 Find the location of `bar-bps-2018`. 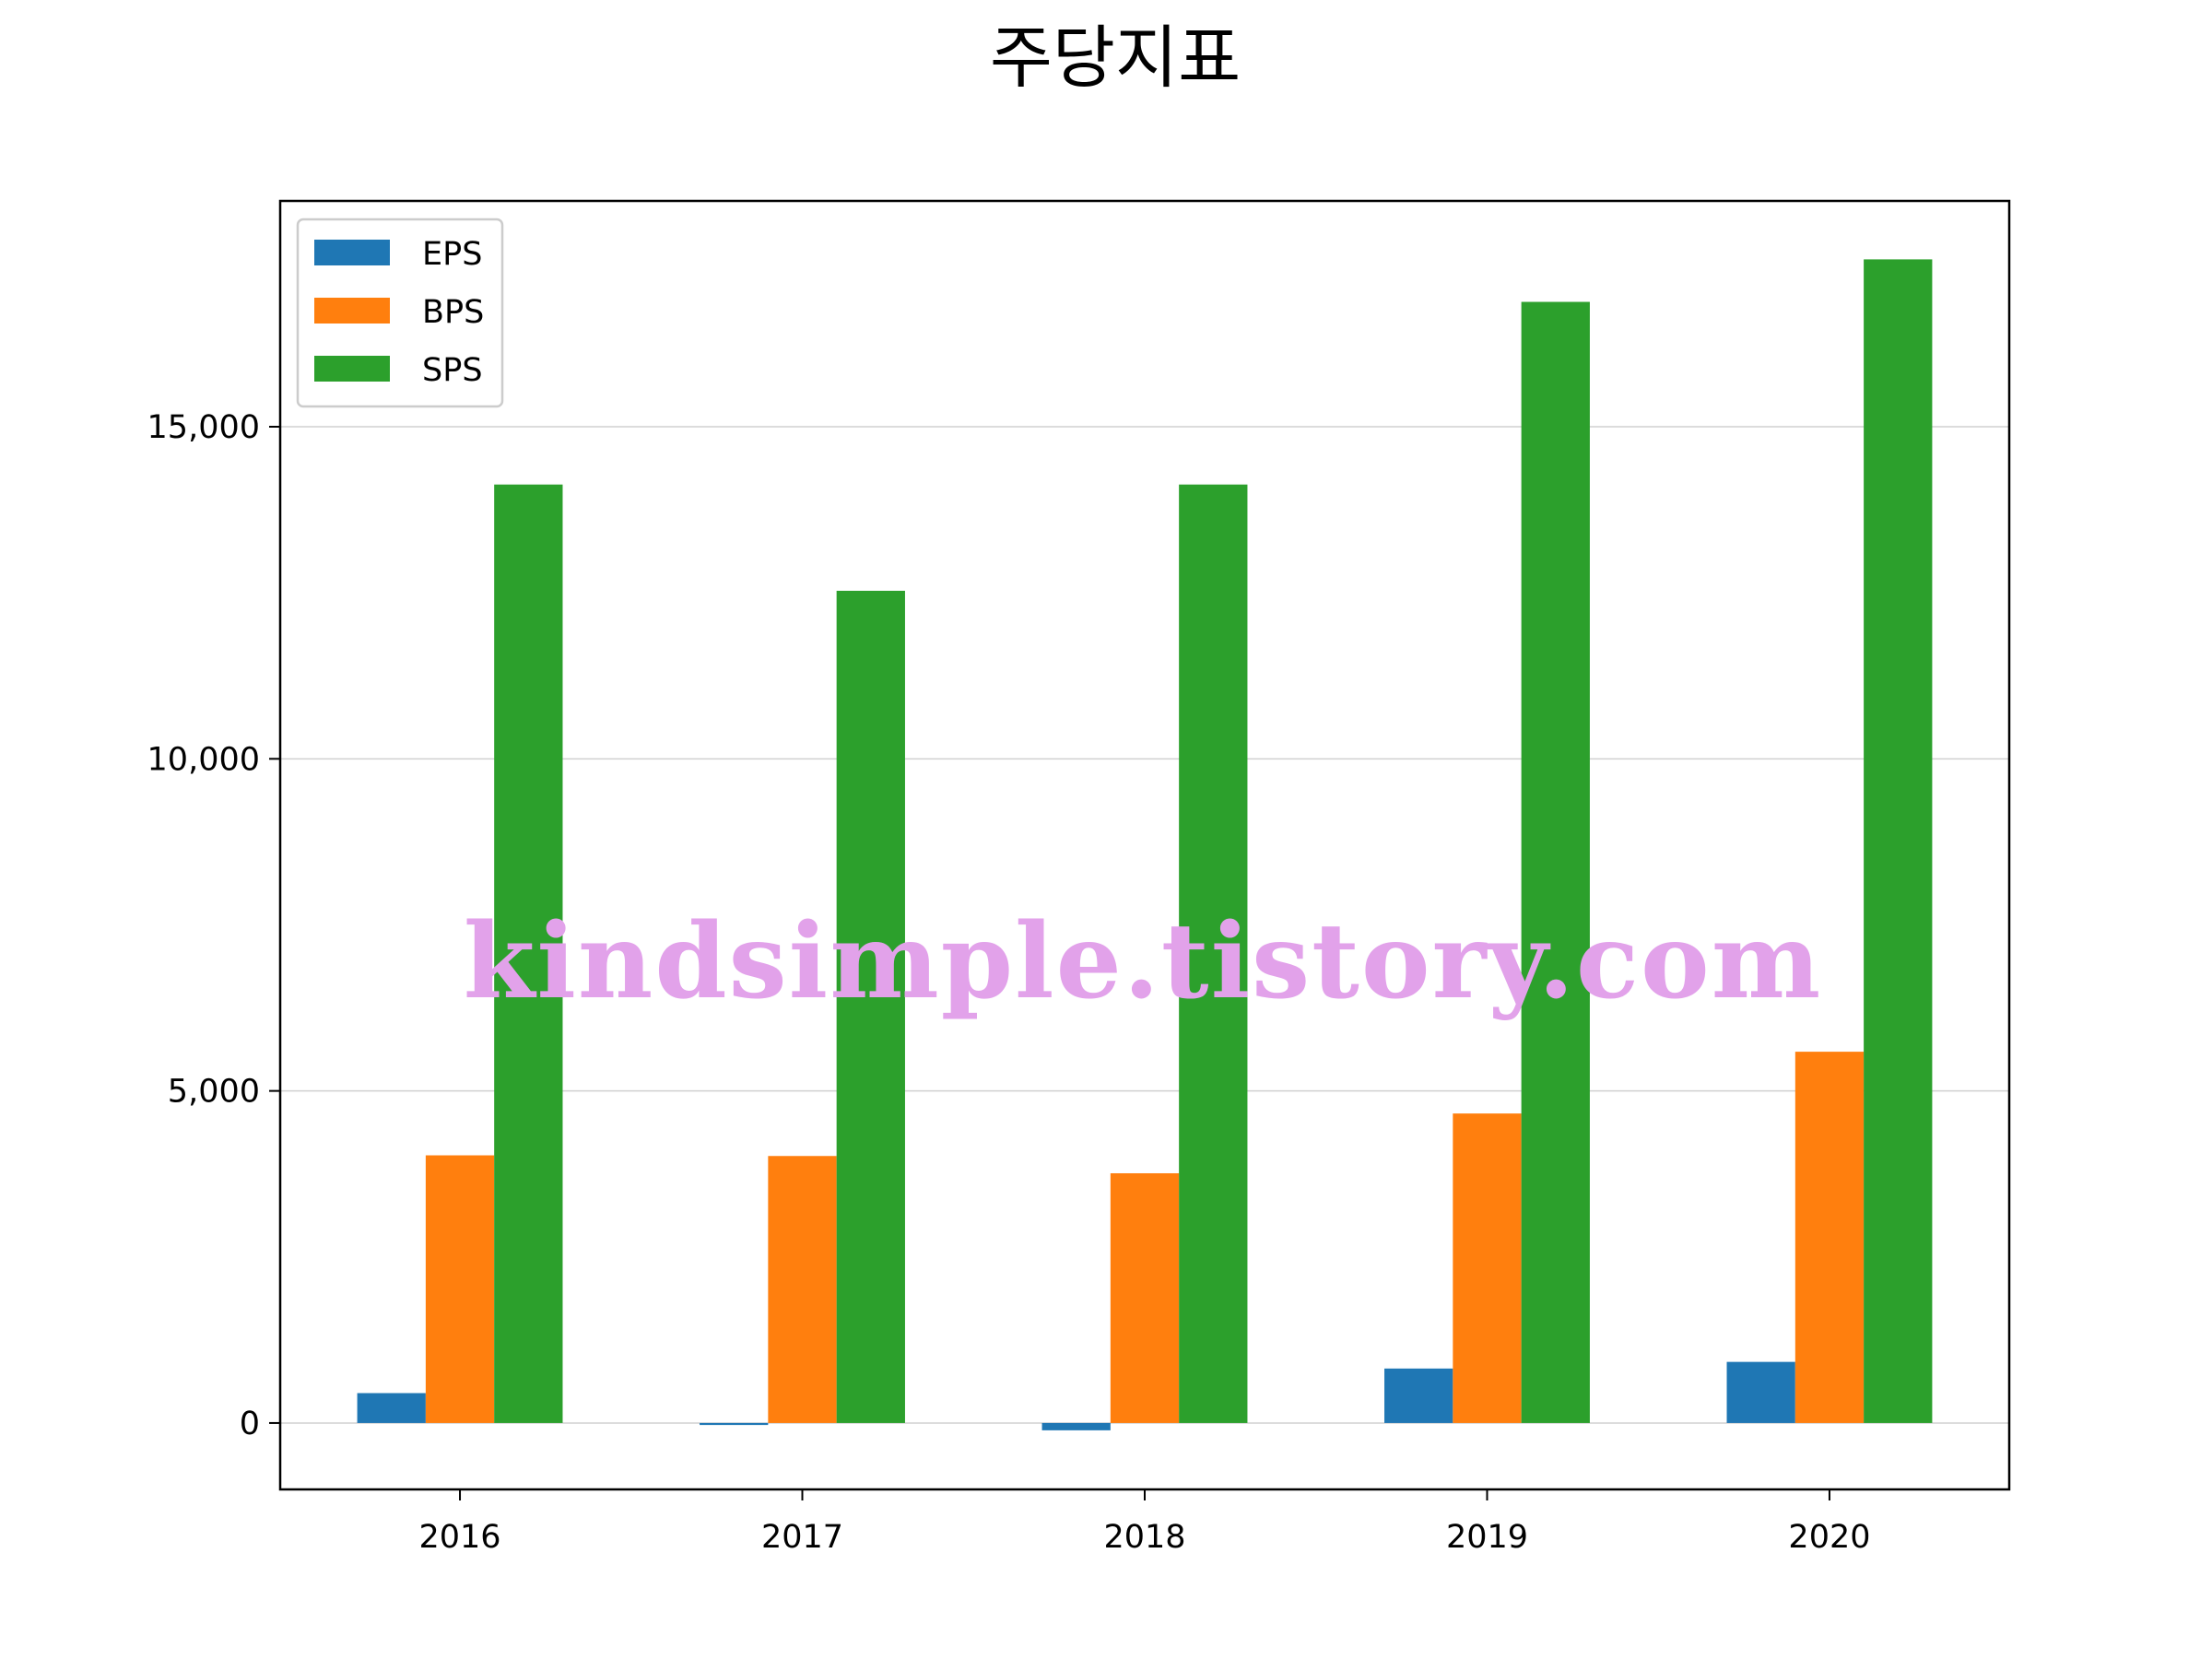

bar-bps-2018 is located at coordinates (1145, 1297).